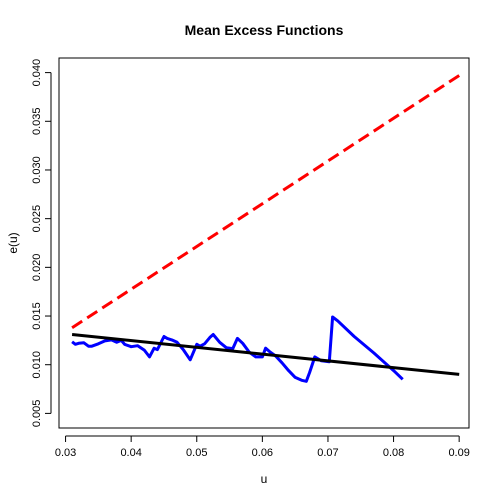 This screenshot has height=500, width=500. Describe the element at coordinates (130, 453) in the screenshot. I see `x-tick-label: 0.04` at that location.